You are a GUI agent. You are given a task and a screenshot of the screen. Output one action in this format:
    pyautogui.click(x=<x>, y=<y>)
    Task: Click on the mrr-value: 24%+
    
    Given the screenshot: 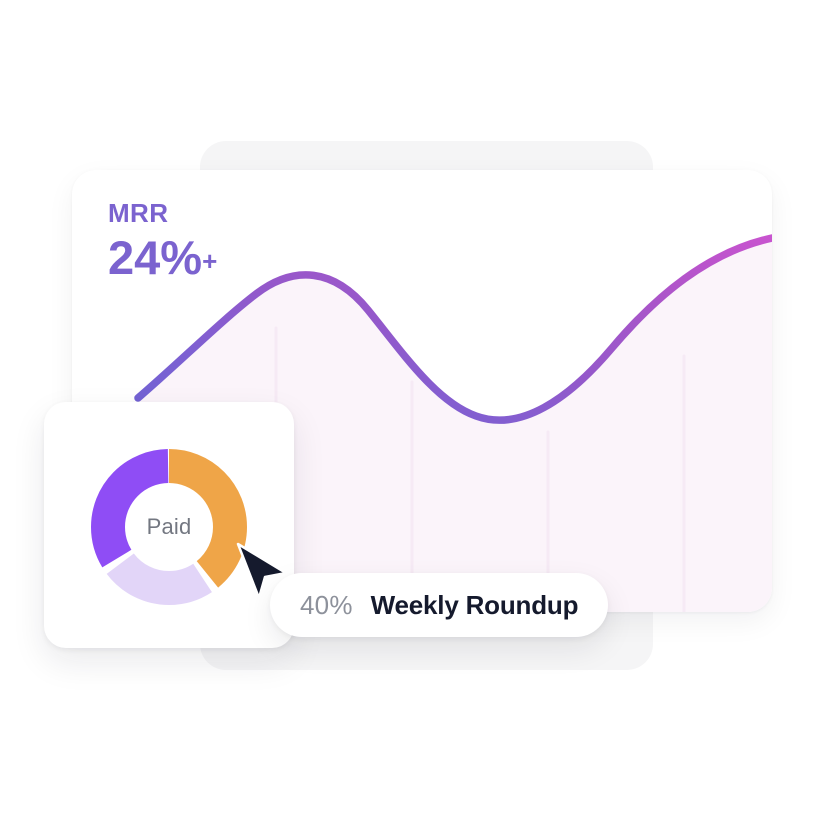 What is the action you would take?
    pyautogui.click(x=162, y=257)
    